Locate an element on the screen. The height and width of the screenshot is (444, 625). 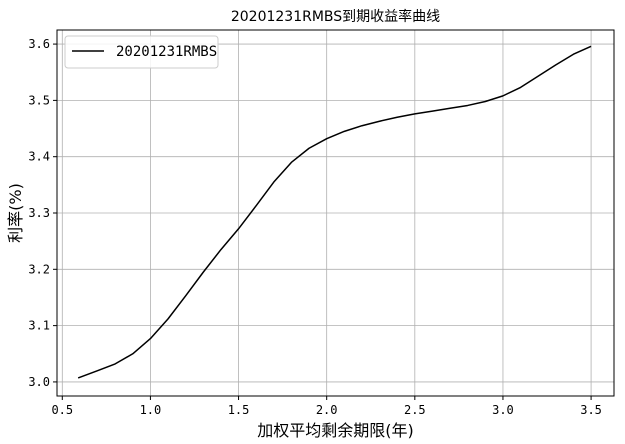
x-tick-label: 3.0 is located at coordinates (503, 410).